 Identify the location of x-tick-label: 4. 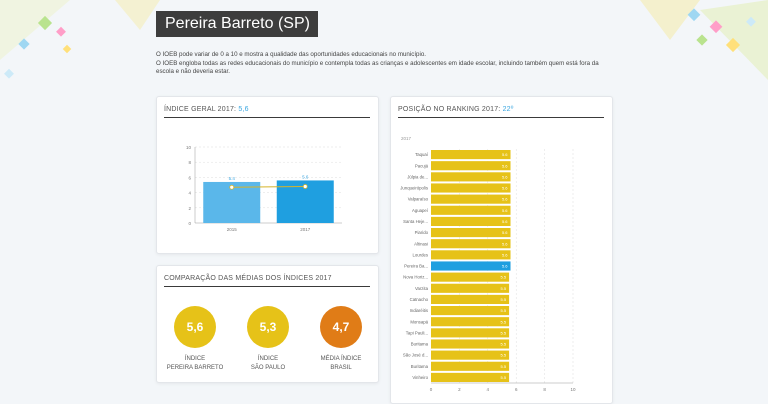
(488, 389).